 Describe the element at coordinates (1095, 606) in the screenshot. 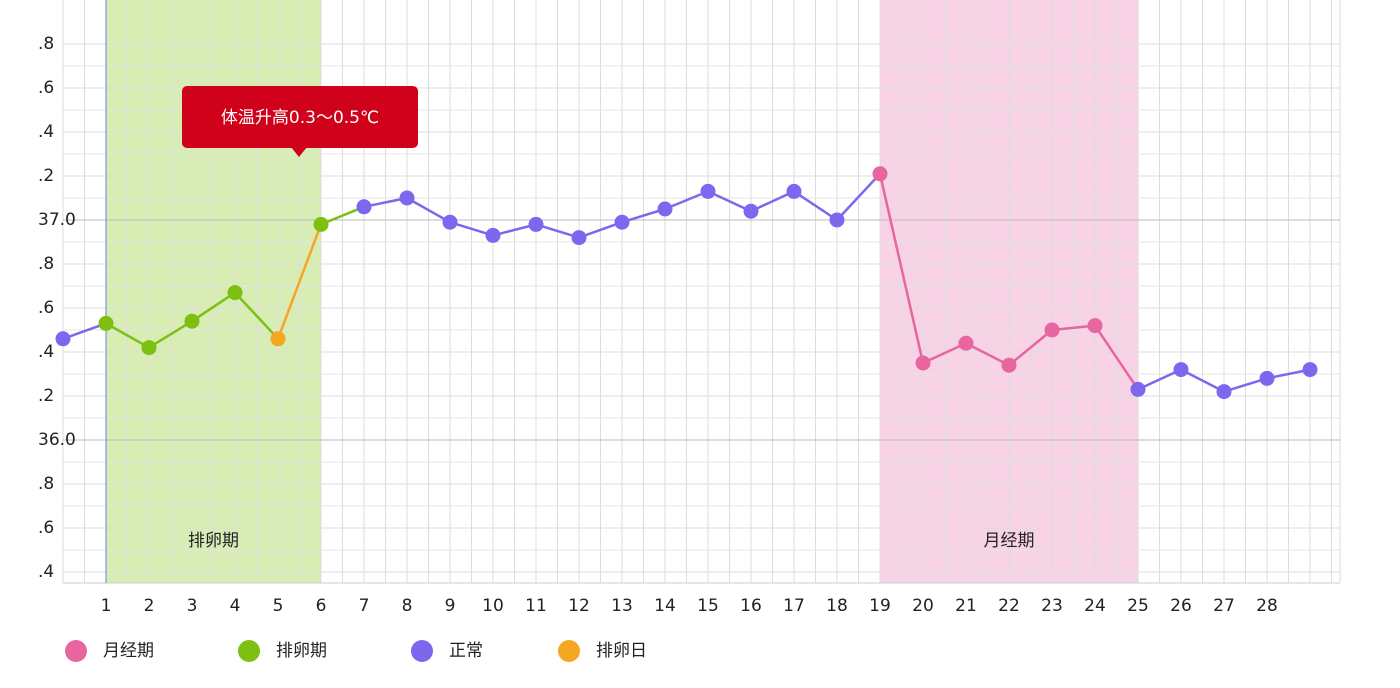

I see `x-tick-label: 24` at that location.